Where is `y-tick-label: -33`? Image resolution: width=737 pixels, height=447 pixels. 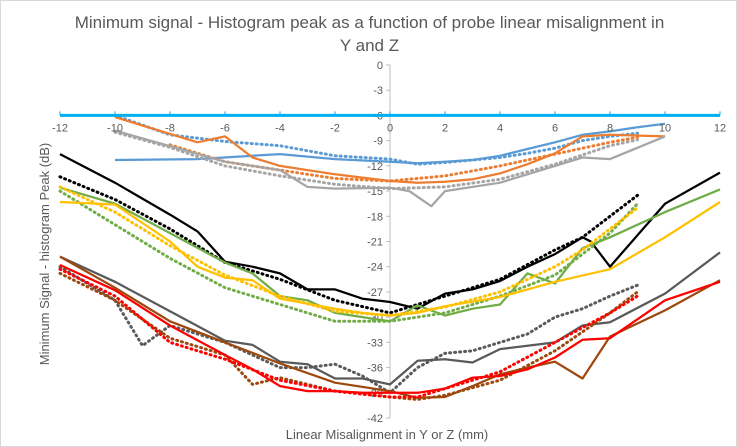
y-tick-label: -33 is located at coordinates (375, 343).